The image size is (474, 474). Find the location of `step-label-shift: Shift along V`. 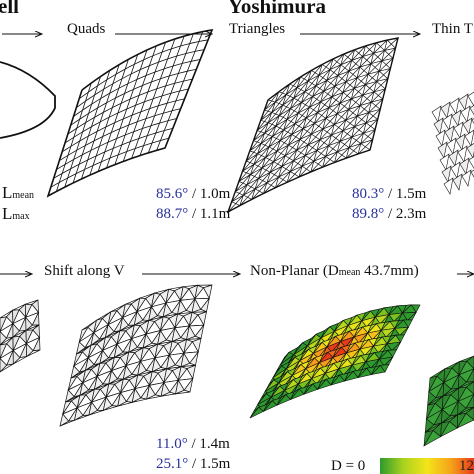

step-label-shift: Shift along V is located at coordinates (84, 271).